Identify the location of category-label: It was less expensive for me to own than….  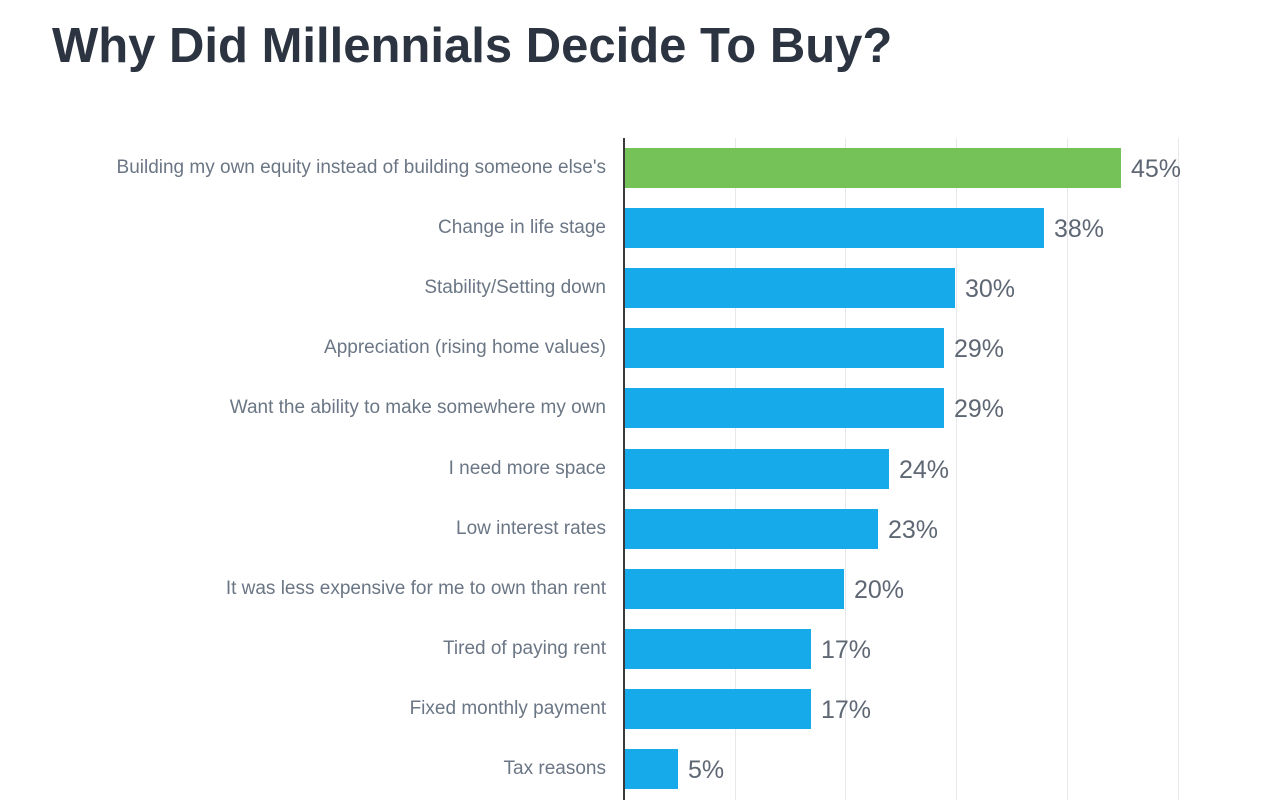
(415, 588).